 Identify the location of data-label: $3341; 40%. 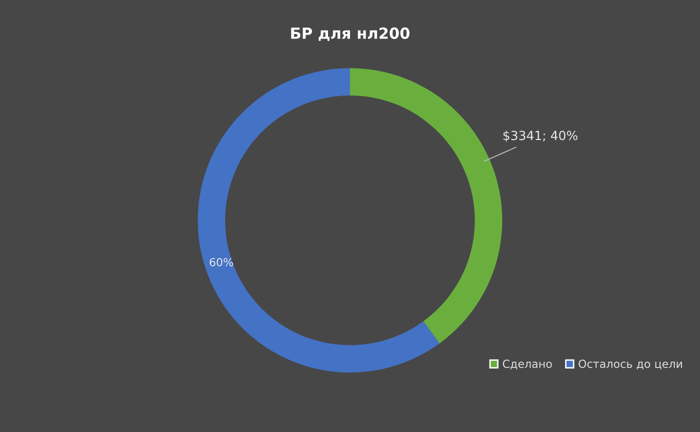
(540, 136).